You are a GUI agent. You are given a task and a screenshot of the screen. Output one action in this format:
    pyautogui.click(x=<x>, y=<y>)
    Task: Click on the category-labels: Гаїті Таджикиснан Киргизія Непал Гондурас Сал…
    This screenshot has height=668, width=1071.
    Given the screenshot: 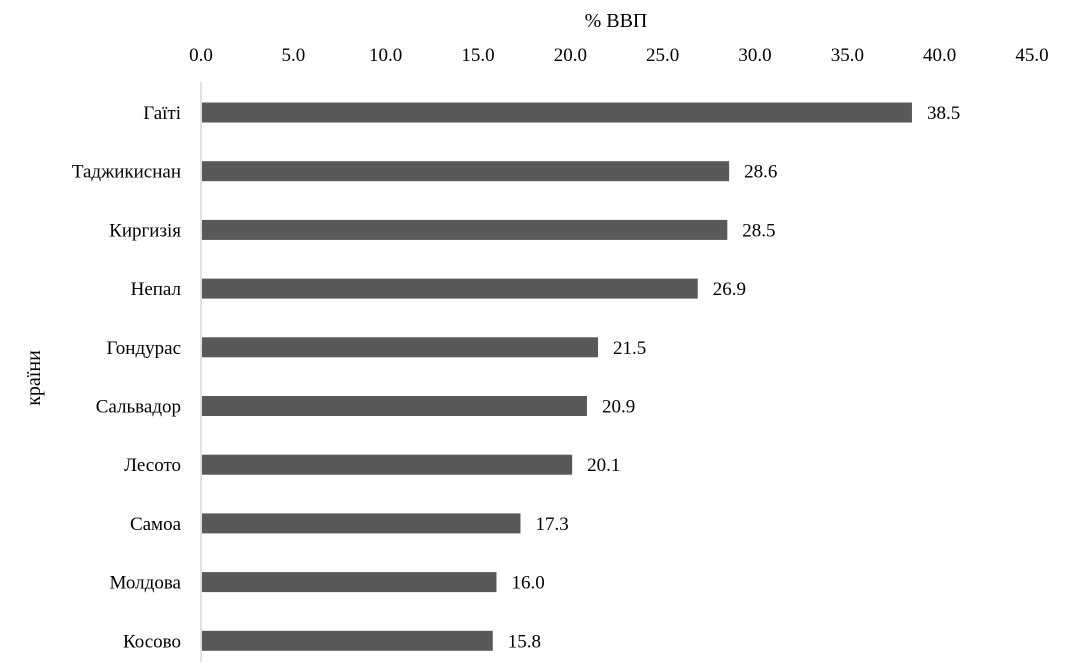 What is the action you would take?
    pyautogui.click(x=127, y=377)
    